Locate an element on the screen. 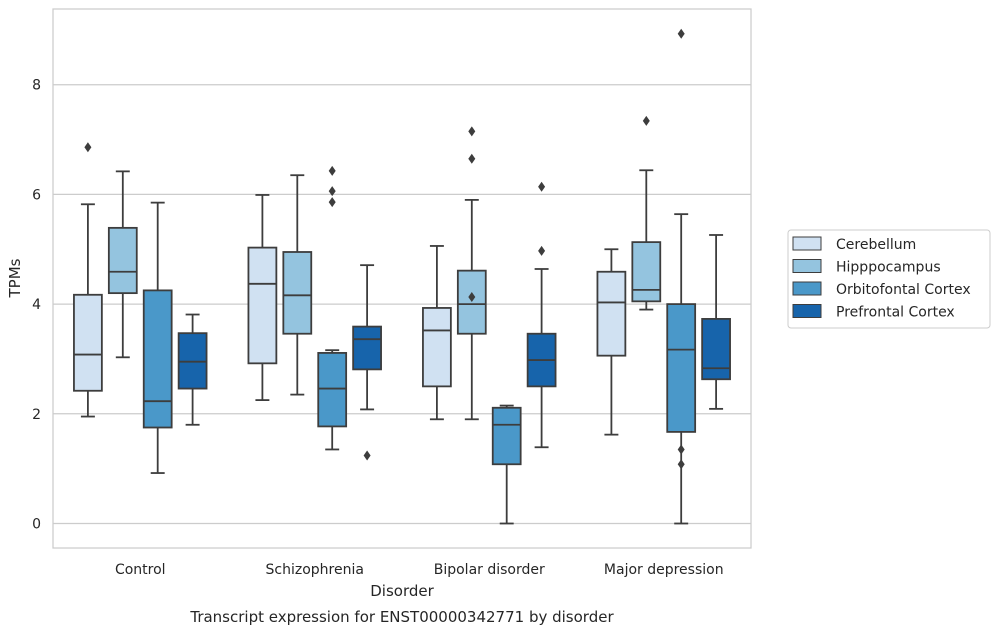 This screenshot has width=999, height=634. y-tick-label: 2 is located at coordinates (36, 415).